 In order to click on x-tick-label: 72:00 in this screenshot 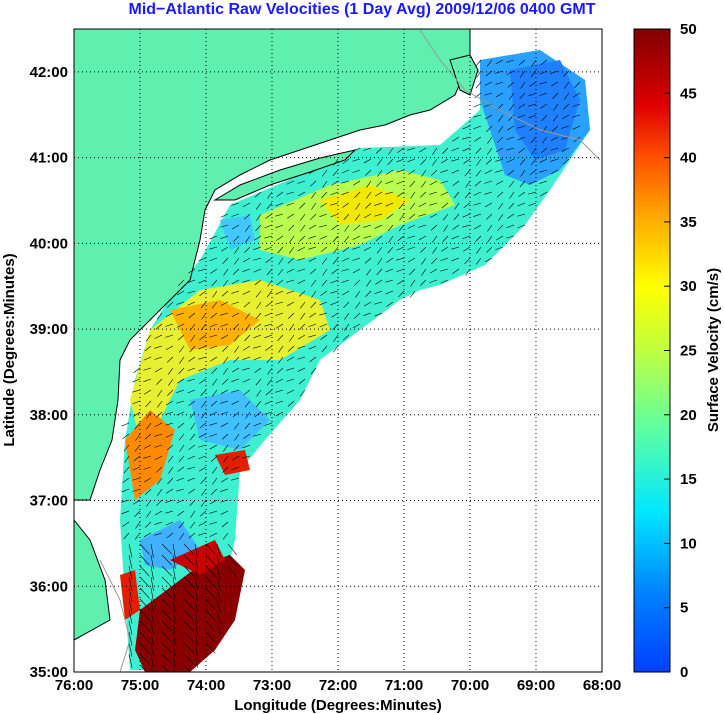, I will do `click(338, 685)`.